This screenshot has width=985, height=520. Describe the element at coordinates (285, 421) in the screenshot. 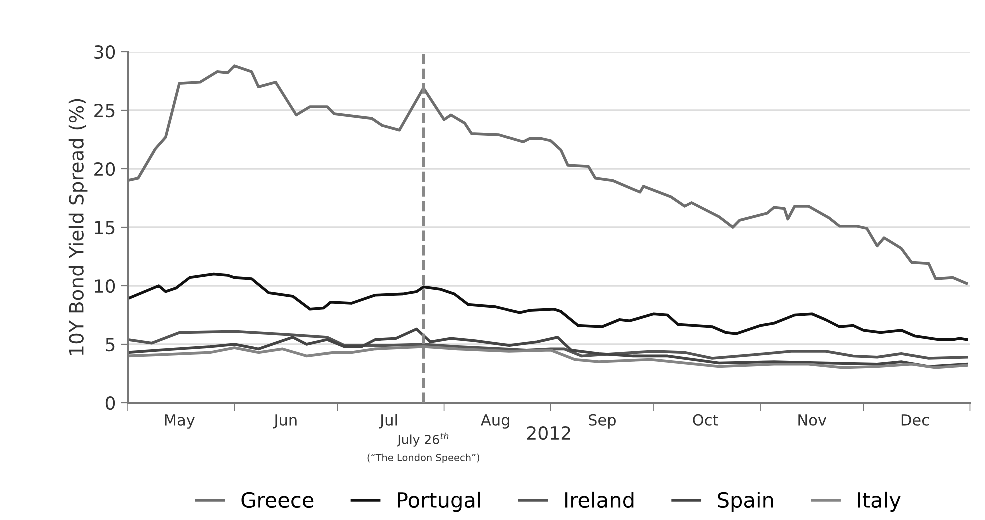

I see `x-tick-label: Jun` at that location.